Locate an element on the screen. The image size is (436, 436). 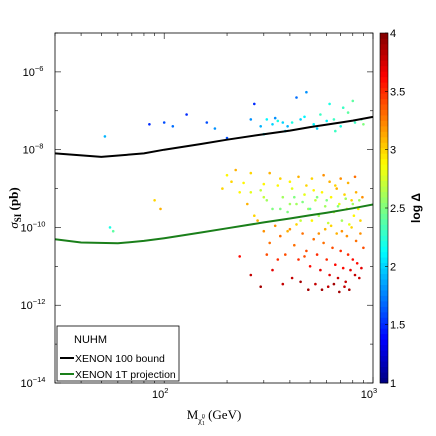
x-tick-label: 102 is located at coordinates (160, 393).